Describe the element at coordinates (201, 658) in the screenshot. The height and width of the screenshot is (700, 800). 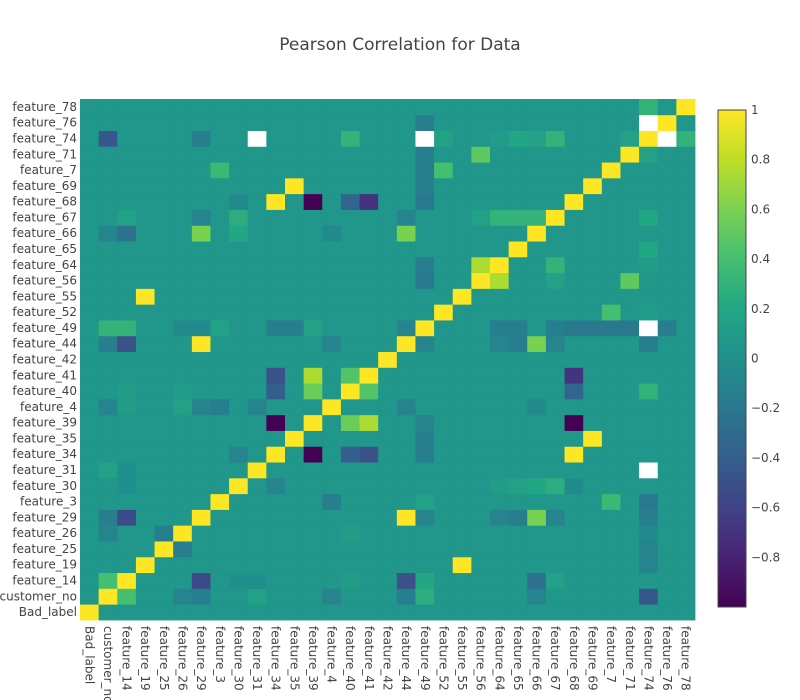
I see `x-tick-label: feature_29` at that location.